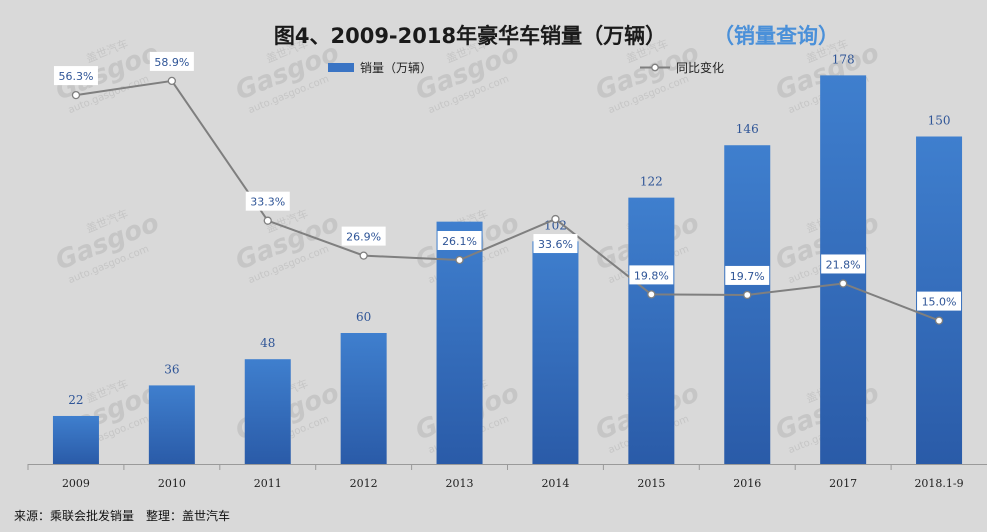 This screenshot has width=987, height=532. What do you see at coordinates (76, 483) in the screenshot?
I see `x-tick-2009: 2009` at bounding box center [76, 483].